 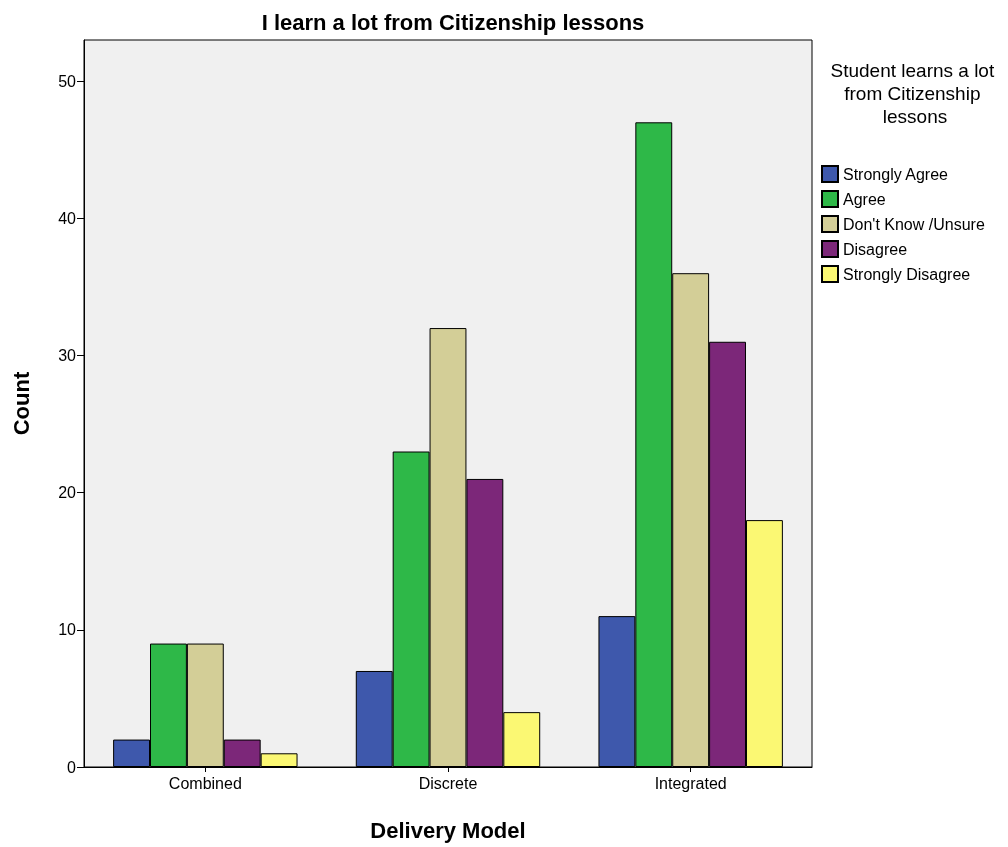 What do you see at coordinates (67, 630) in the screenshot?
I see `y-tick-label: 10` at bounding box center [67, 630].